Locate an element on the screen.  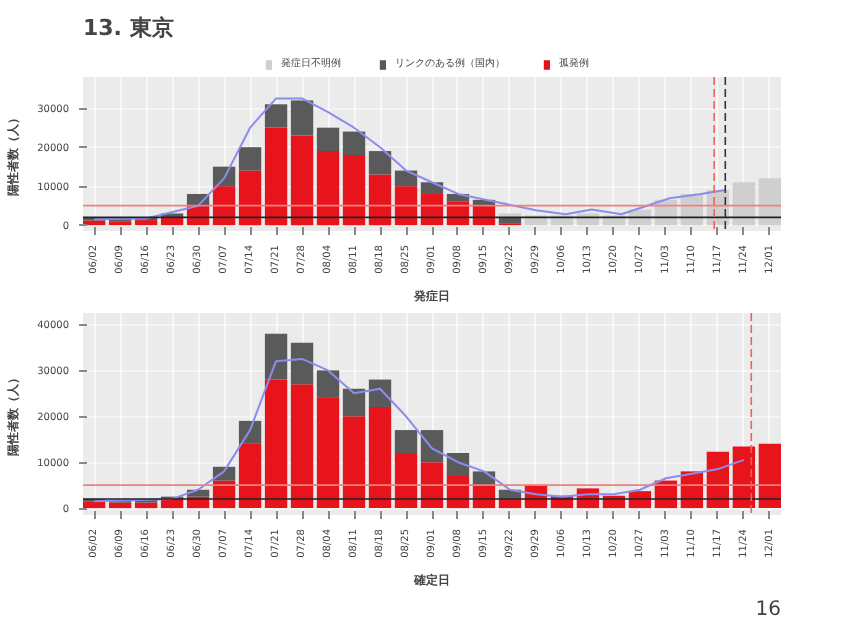
chart-title: 13. 東京 is located at coordinates (128, 28).